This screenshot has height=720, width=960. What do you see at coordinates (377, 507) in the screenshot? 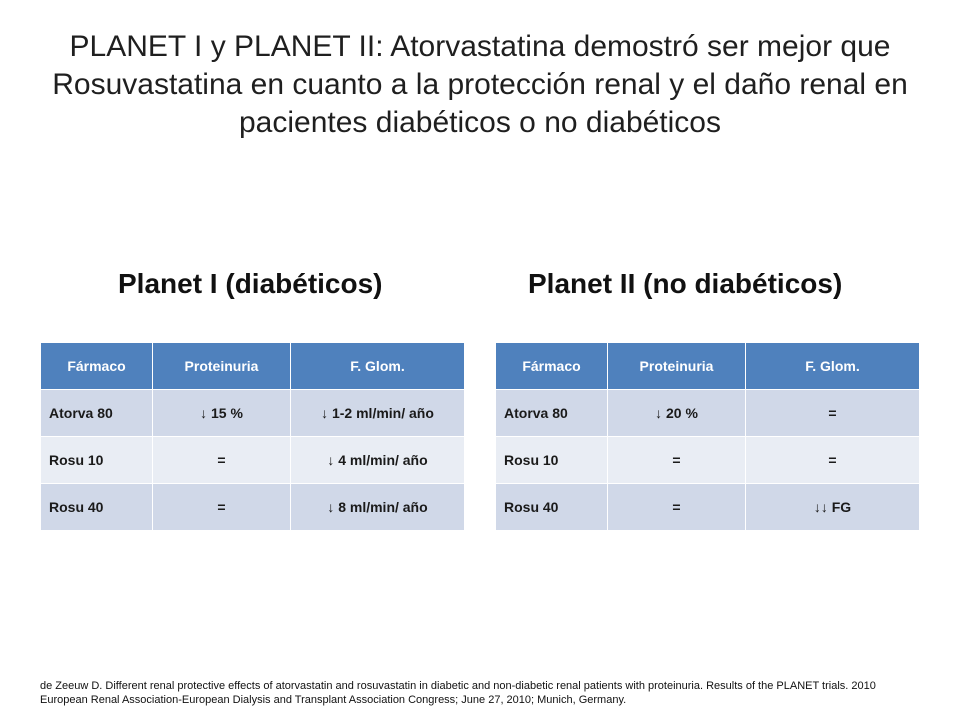
I see `table-cell: ↓ 8 ml/min/ año` at bounding box center [377, 507].